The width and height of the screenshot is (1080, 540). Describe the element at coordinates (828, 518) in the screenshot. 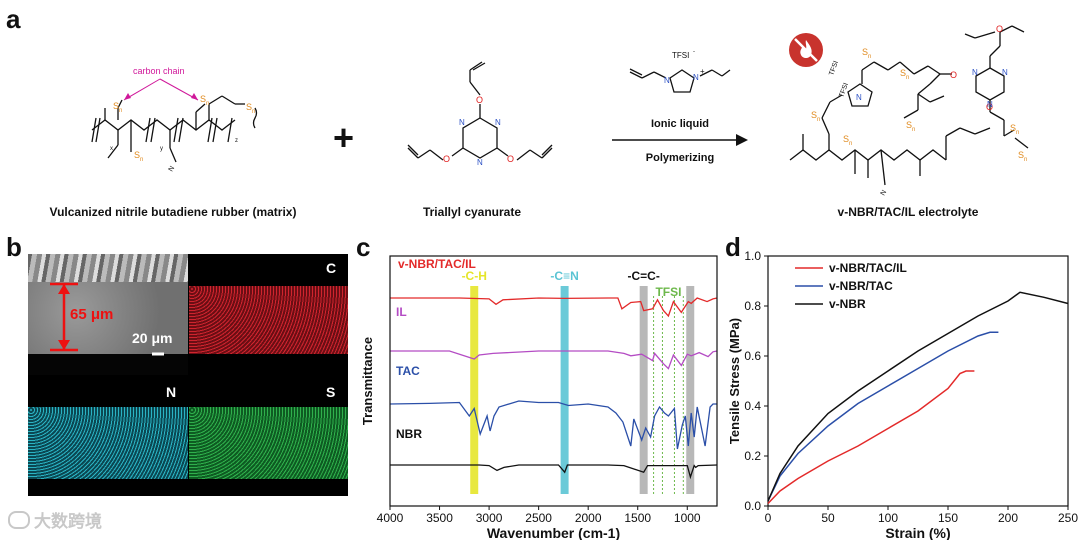

I see `ss-x-tick-label: 50` at that location.